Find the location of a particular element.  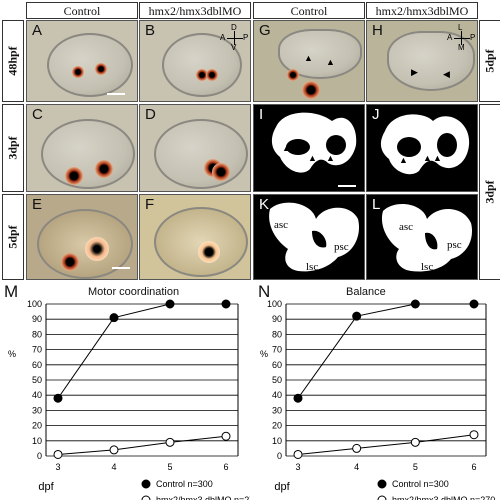

panel-g: ▲ ▲ G is located at coordinates (309, 61).